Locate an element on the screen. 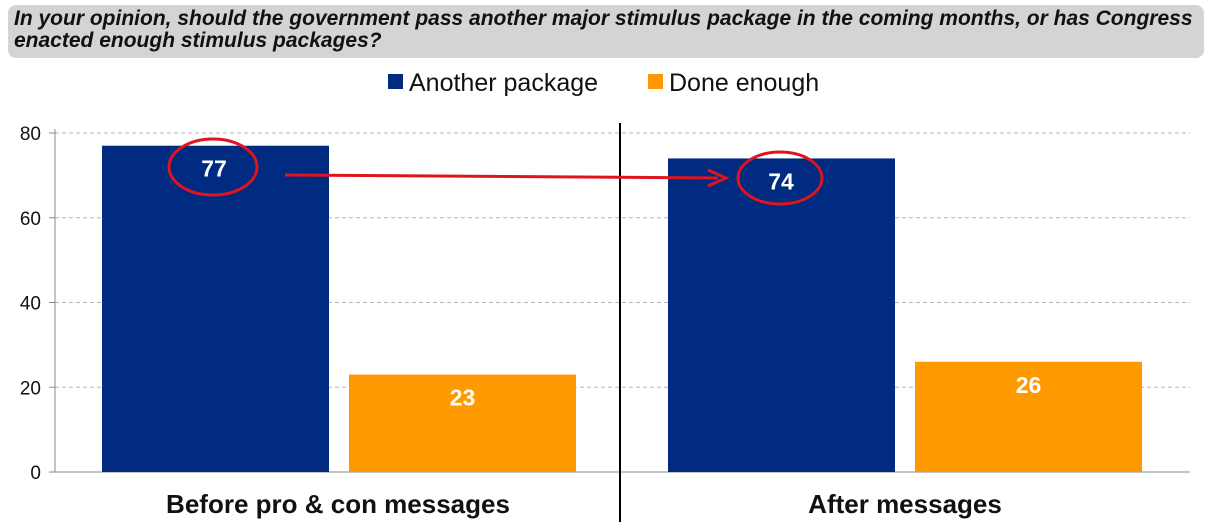 Image resolution: width=1216 pixels, height=522 pixels. y-tick-label-80: 80 is located at coordinates (30, 134).